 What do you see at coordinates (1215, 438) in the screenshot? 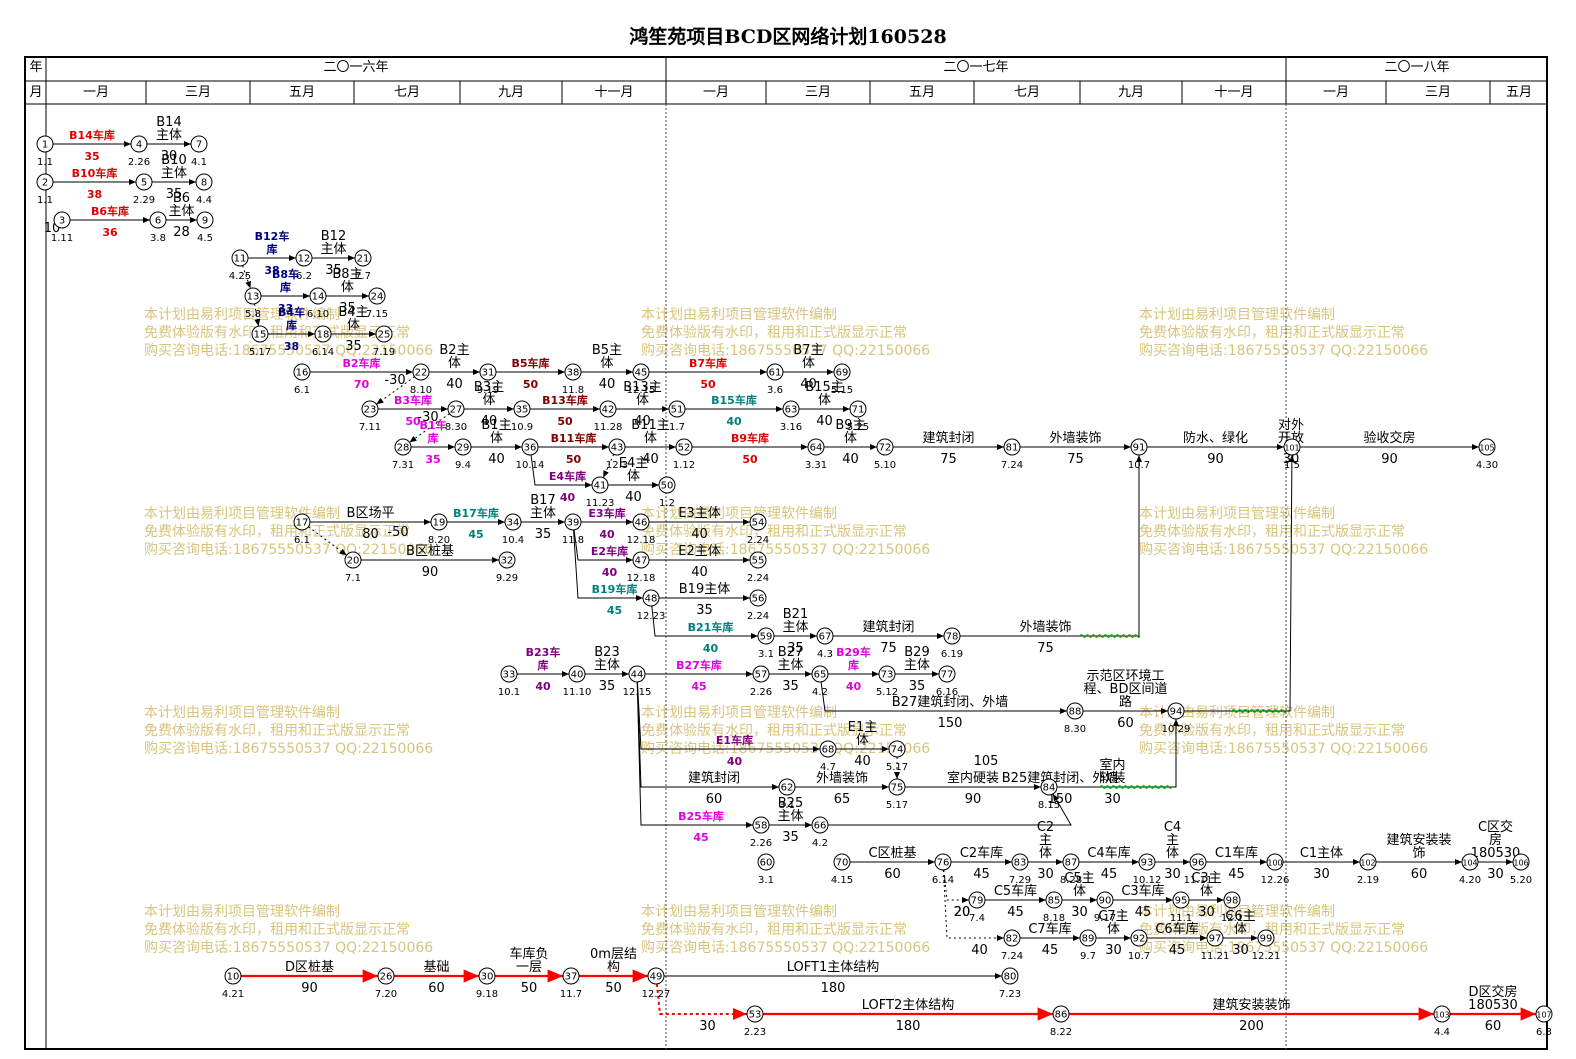
I see `activity-name: 防水、绿化` at bounding box center [1215, 438].